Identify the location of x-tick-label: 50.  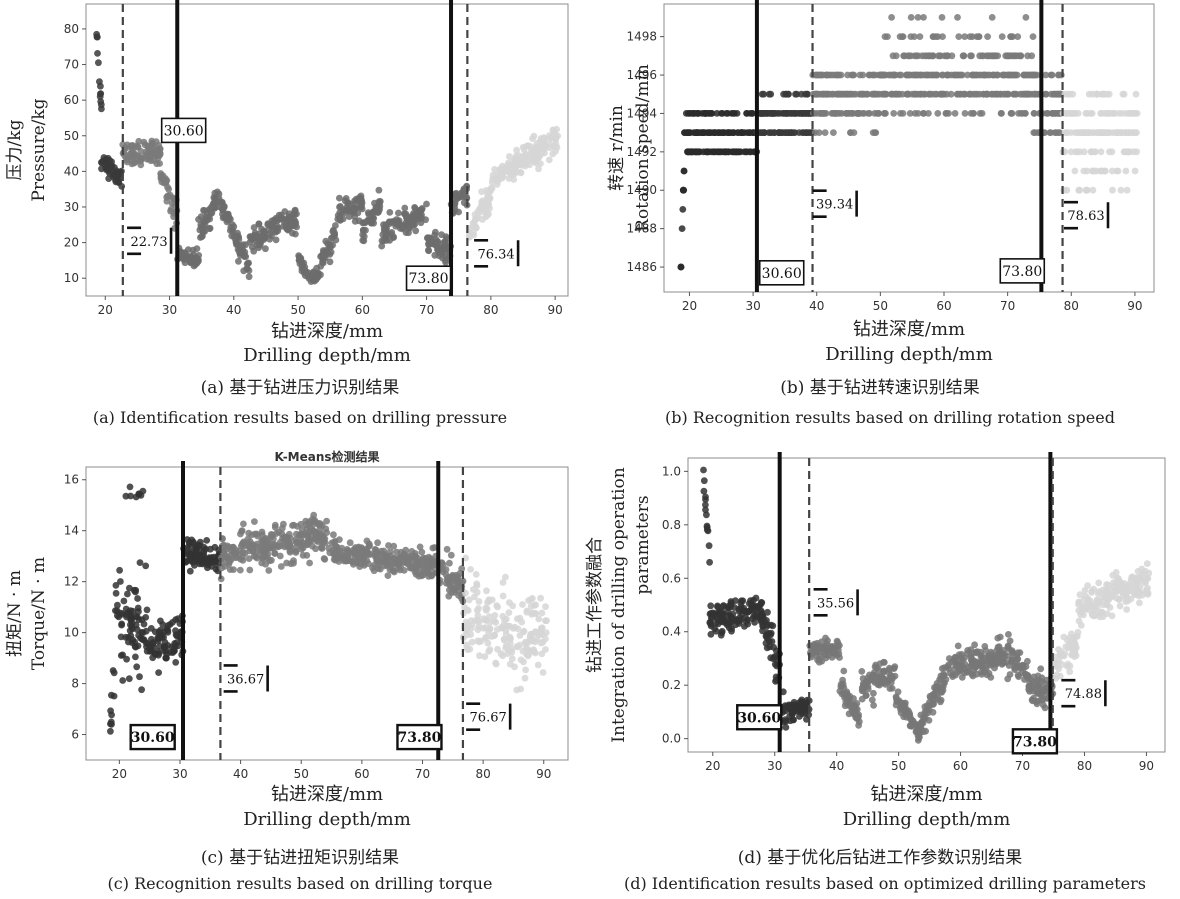
(880, 306).